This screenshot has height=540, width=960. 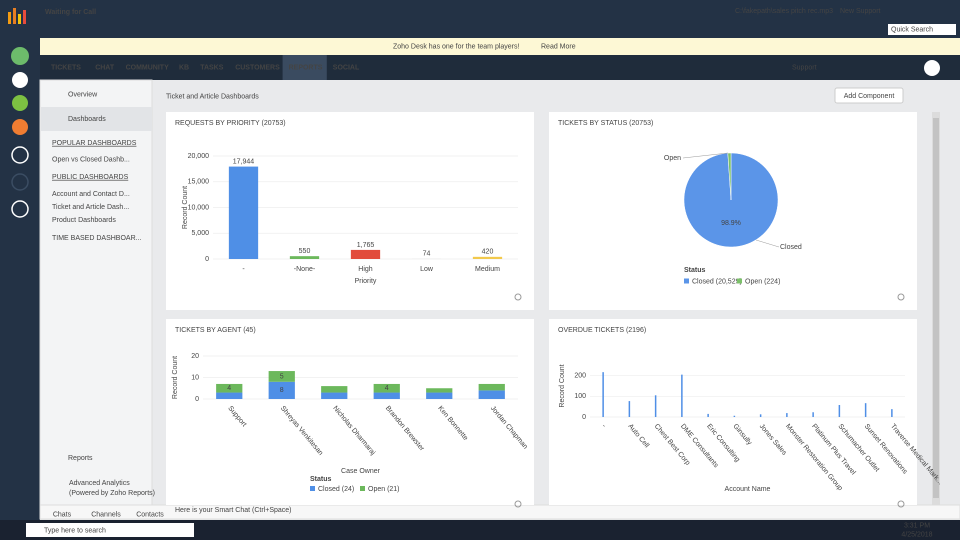 What do you see at coordinates (105, 67) in the screenshot?
I see `nav-tab: CHAT` at bounding box center [105, 67].